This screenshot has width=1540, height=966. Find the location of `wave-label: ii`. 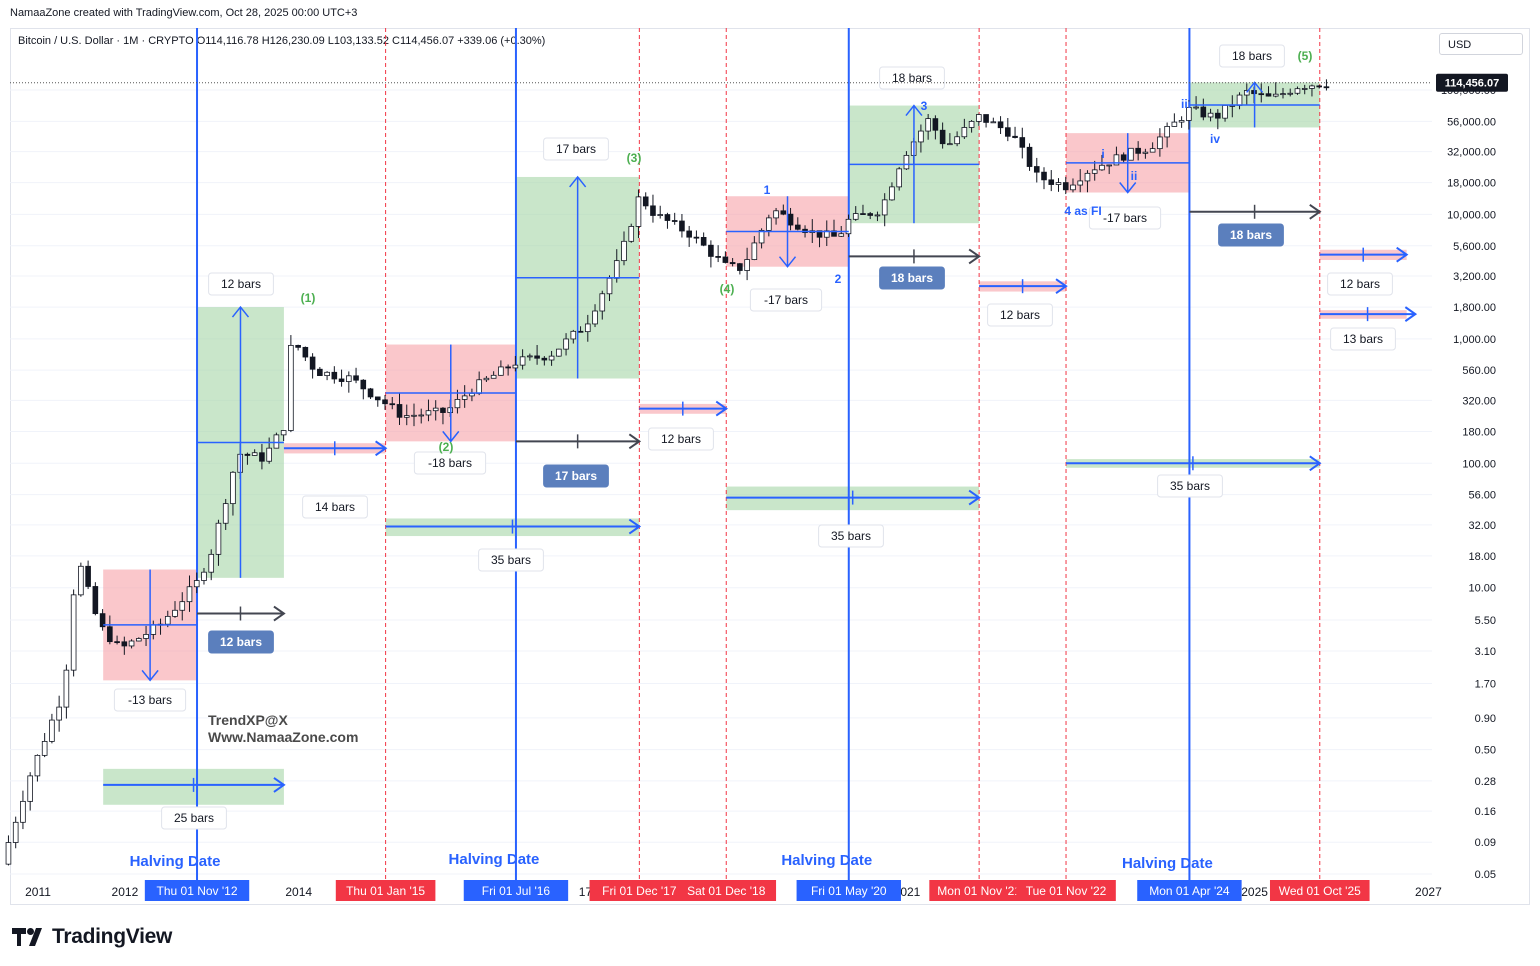

wave-label: ii is located at coordinates (1134, 176).